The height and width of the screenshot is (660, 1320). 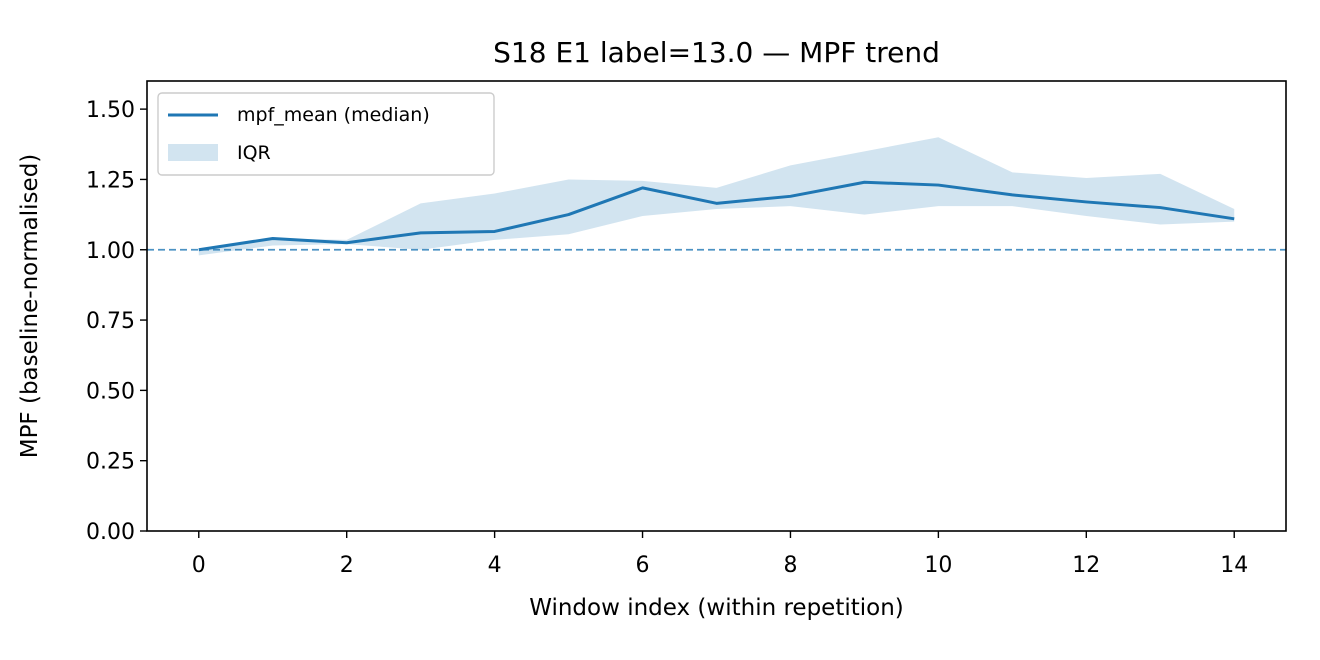 I want to click on legend-band-swatch, so click(x=193, y=152).